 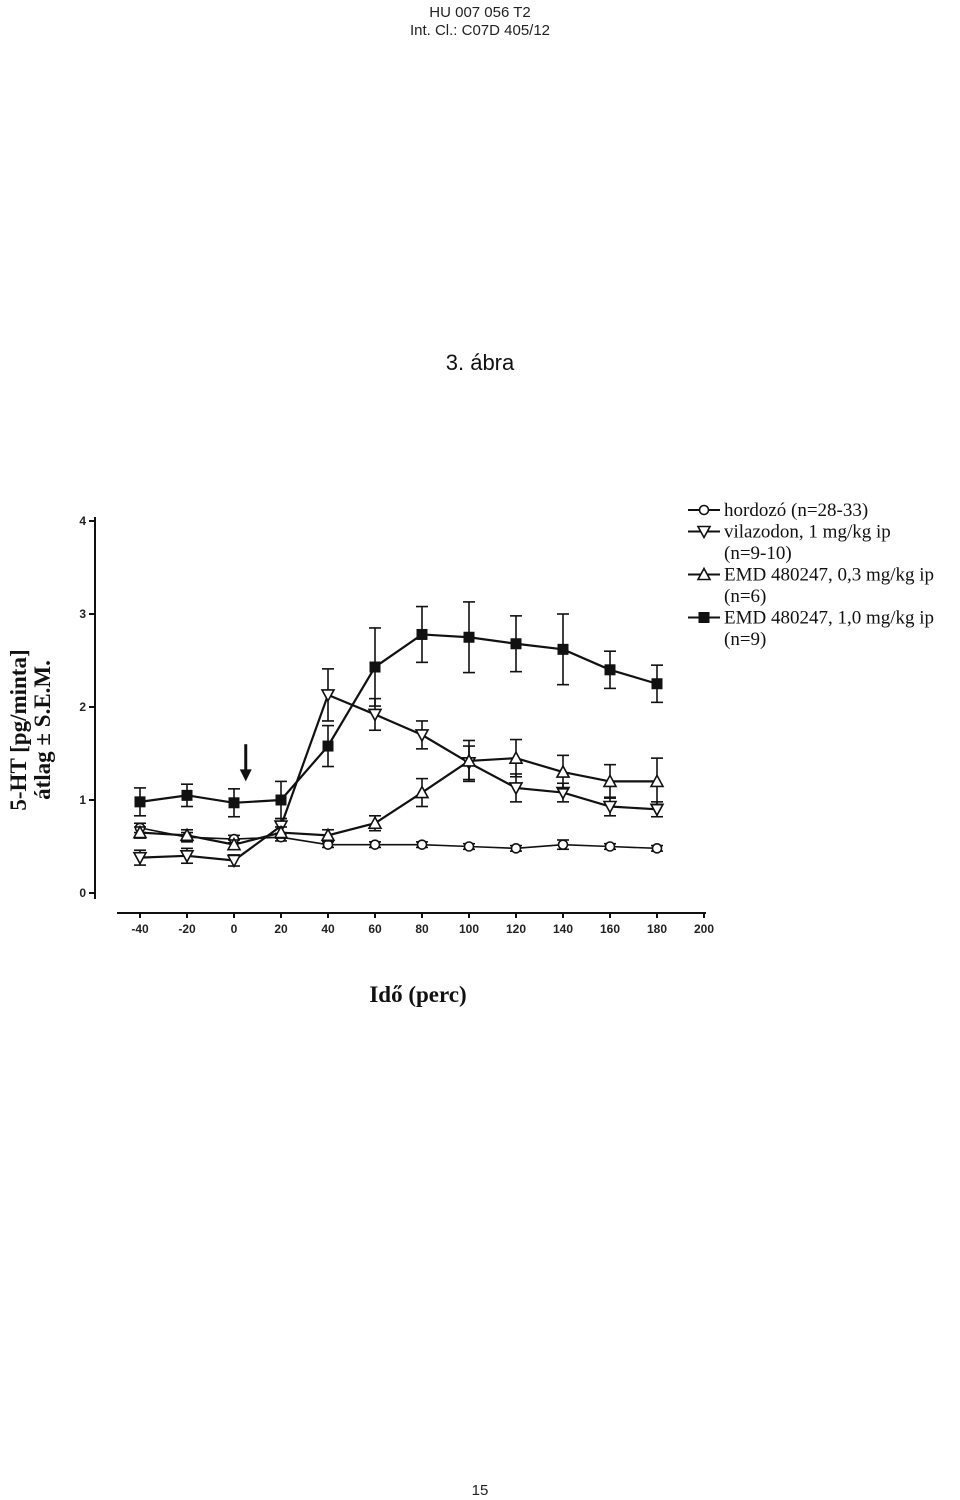 What do you see at coordinates (480, 30) in the screenshot?
I see `patent-classification: Int. Cl.: C07D 405/12` at bounding box center [480, 30].